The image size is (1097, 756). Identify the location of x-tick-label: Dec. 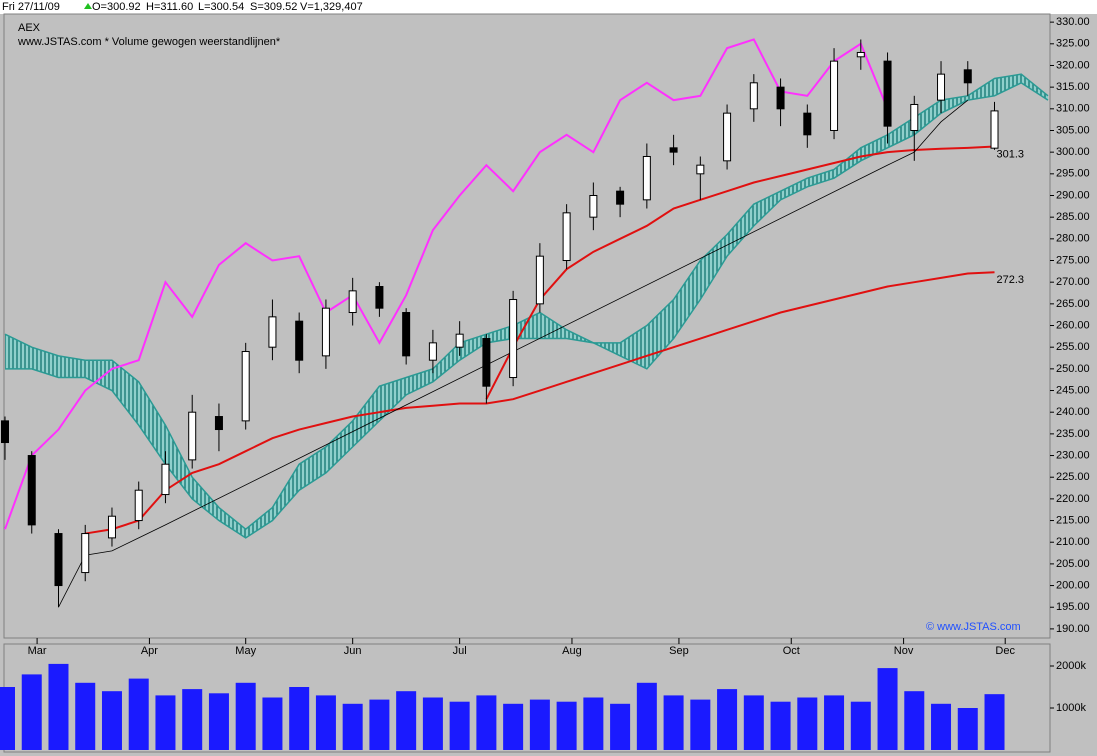
(1005, 651).